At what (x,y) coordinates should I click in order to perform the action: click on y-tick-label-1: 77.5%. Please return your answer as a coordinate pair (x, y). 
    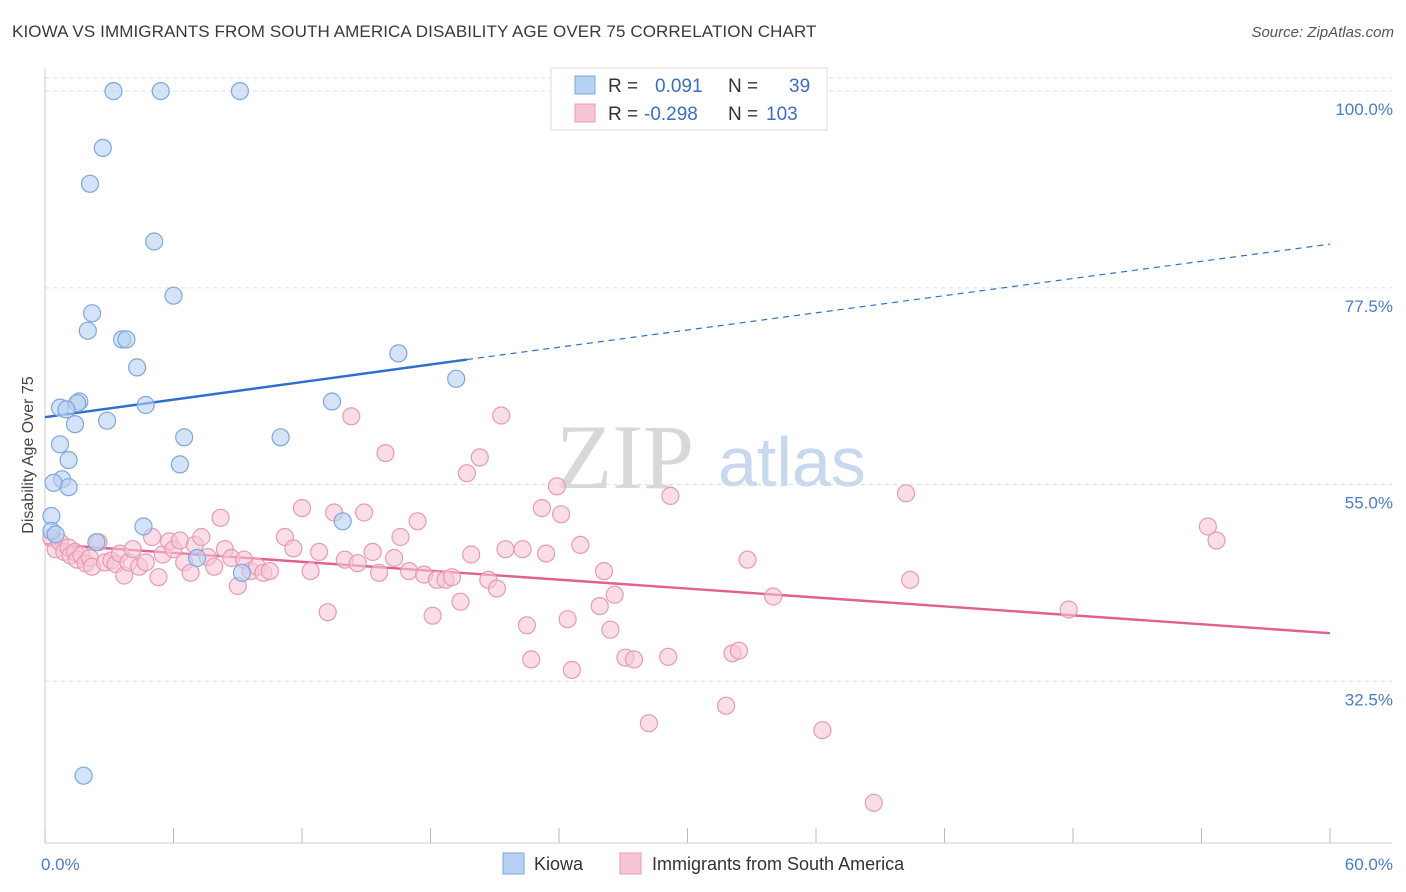
    Looking at the image, I should click on (1369, 306).